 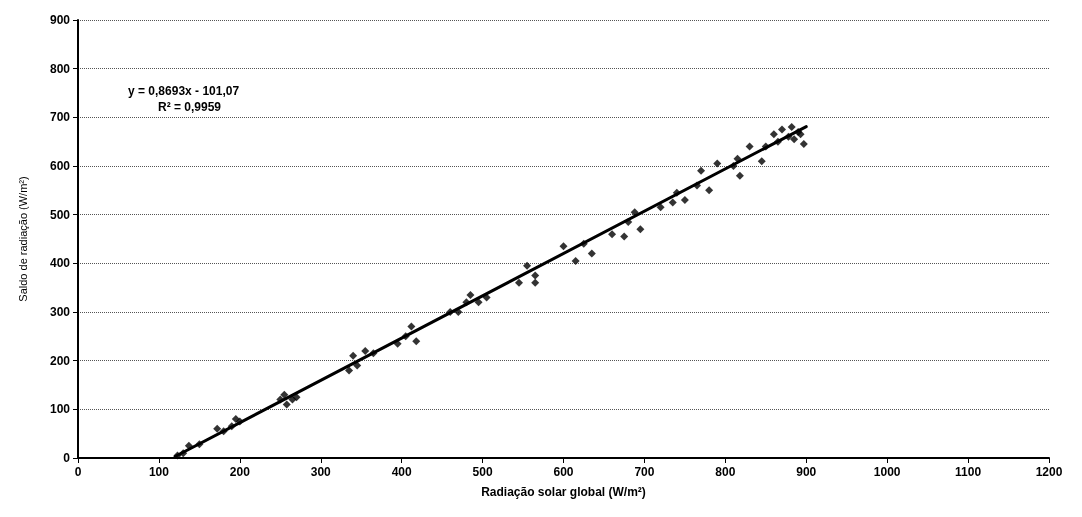 I want to click on x-tick-label: 900, so click(x=806, y=472).